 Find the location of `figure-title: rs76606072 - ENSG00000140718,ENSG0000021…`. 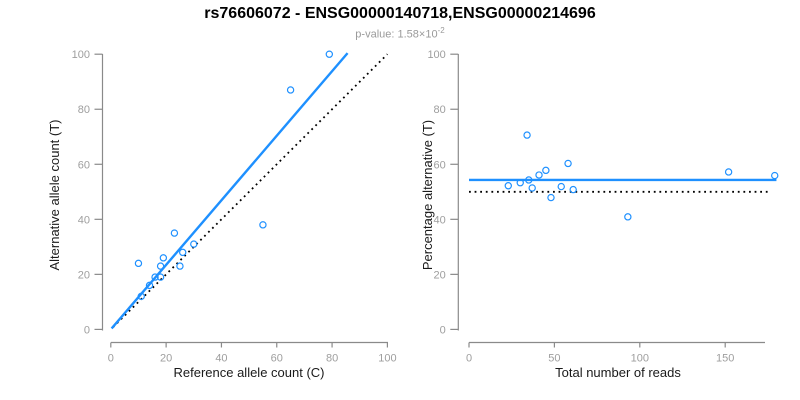

figure-title: rs76606072 - ENSG00000140718,ENSG0000021… is located at coordinates (400, 13).